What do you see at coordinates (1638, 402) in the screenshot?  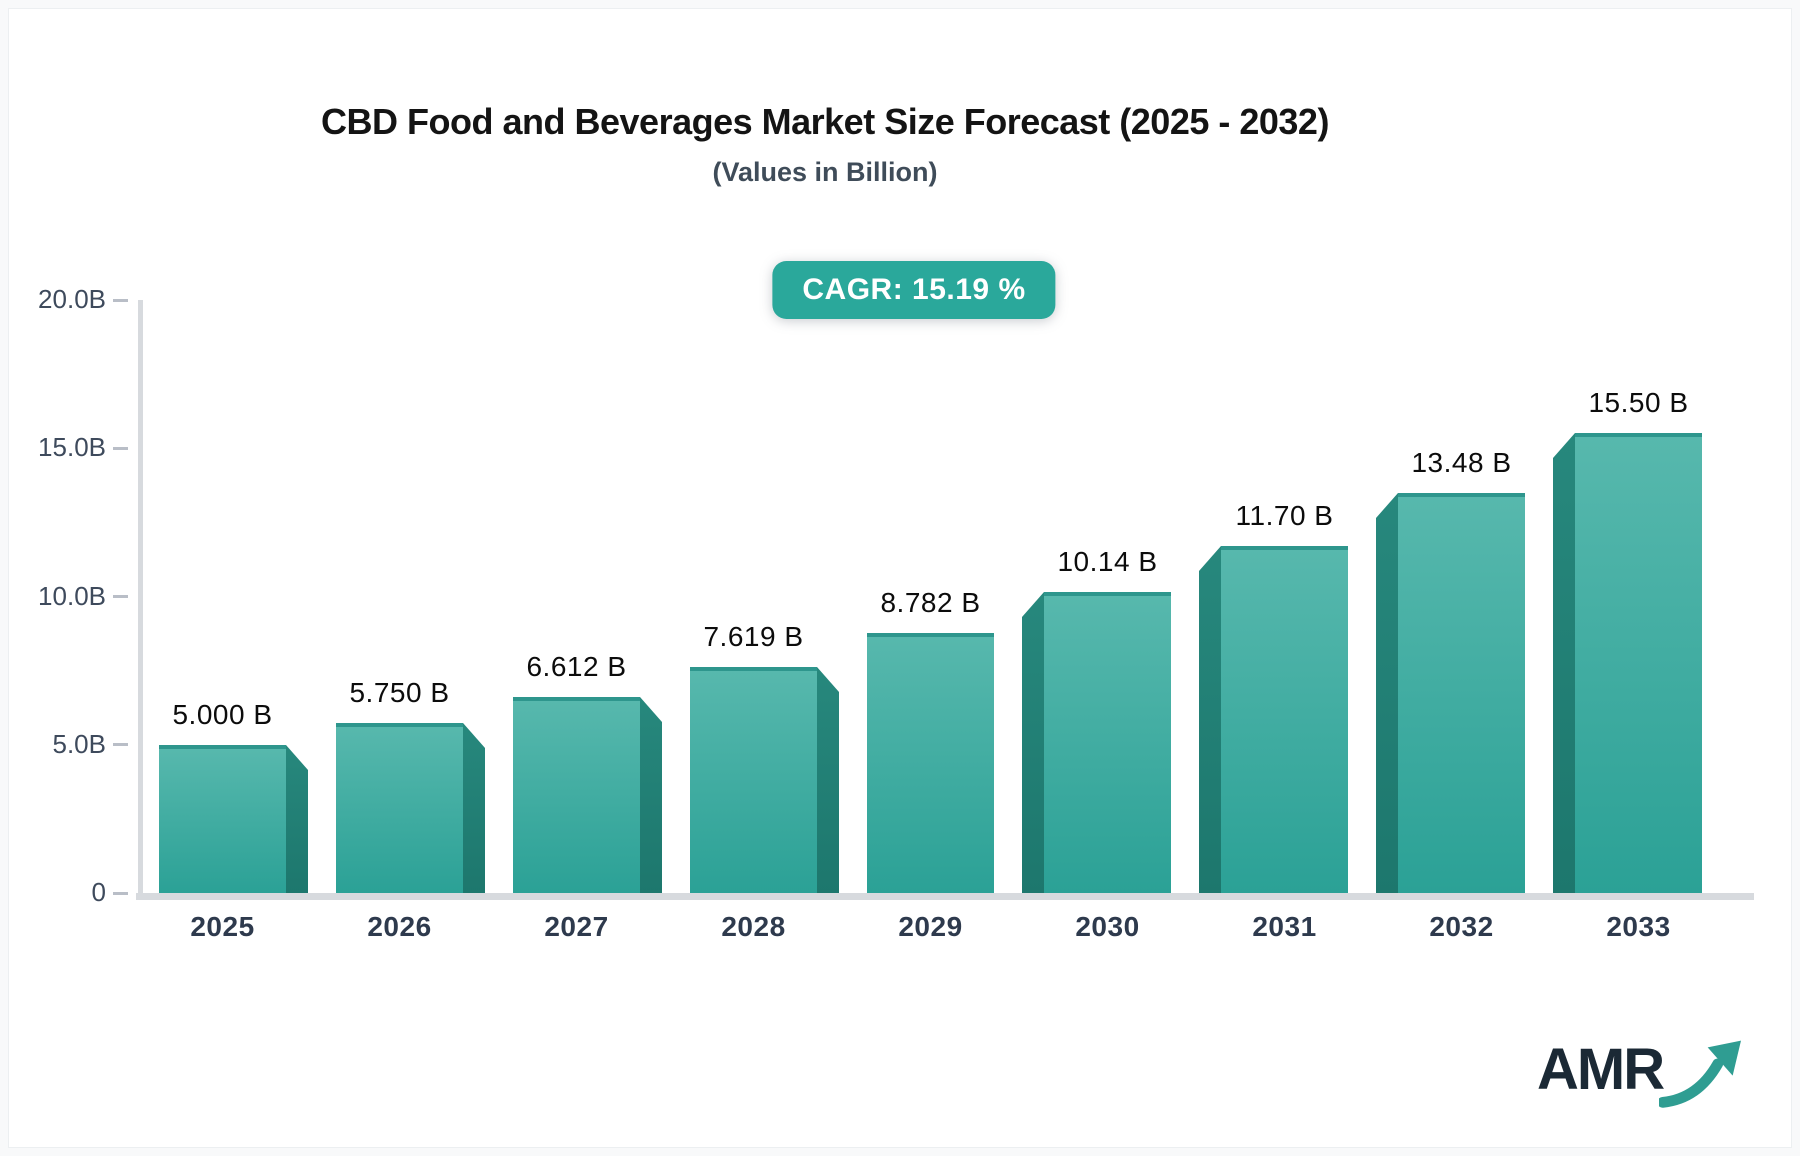 I see `bar-value-label: 15.50 B` at bounding box center [1638, 402].